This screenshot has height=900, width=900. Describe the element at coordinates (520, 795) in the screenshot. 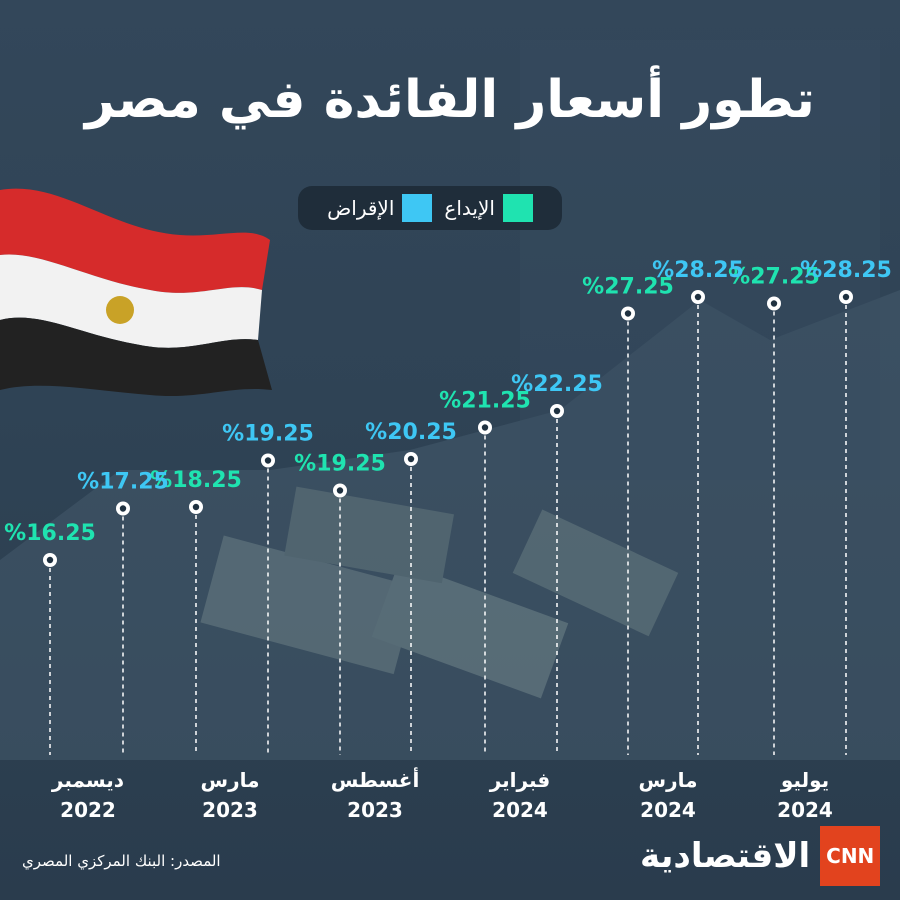

I see `x-tick-label: فبراير 2024` at that location.